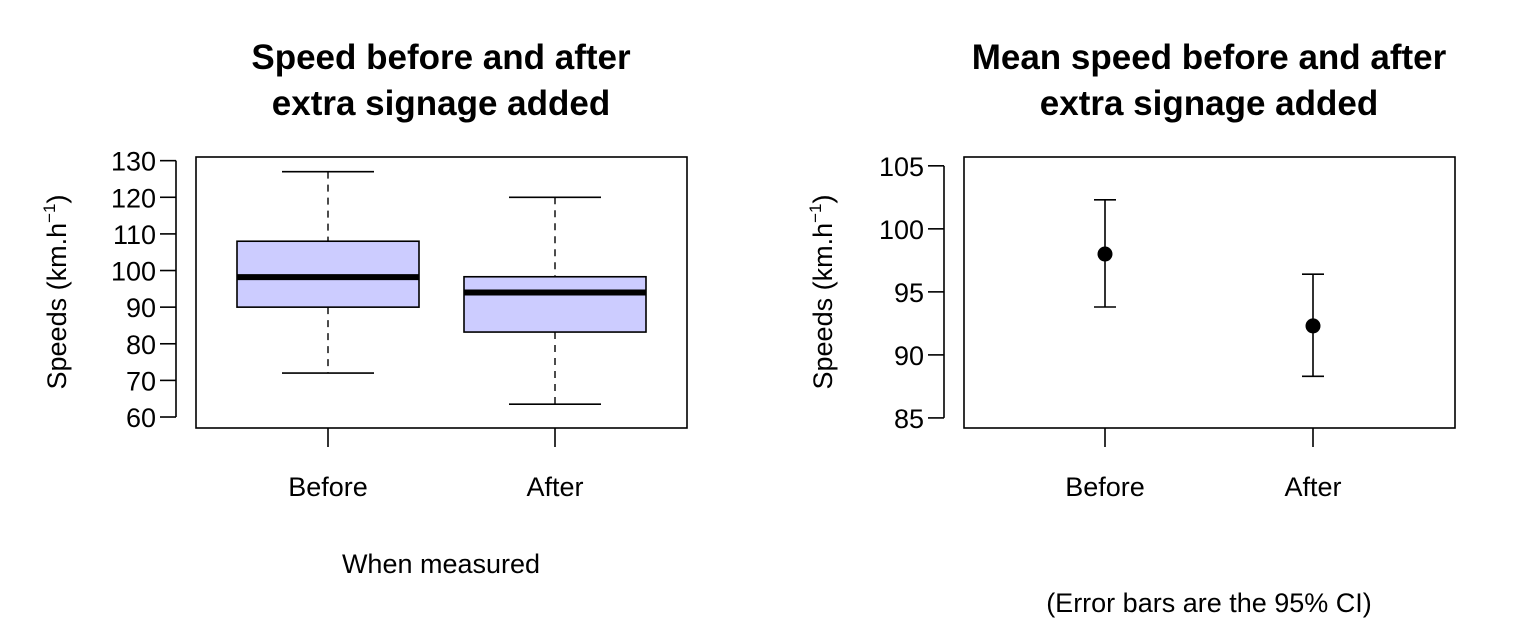 The width and height of the screenshot is (1536, 624). I want to click on chart-title-line-1: Speed before and after, so click(441, 57).